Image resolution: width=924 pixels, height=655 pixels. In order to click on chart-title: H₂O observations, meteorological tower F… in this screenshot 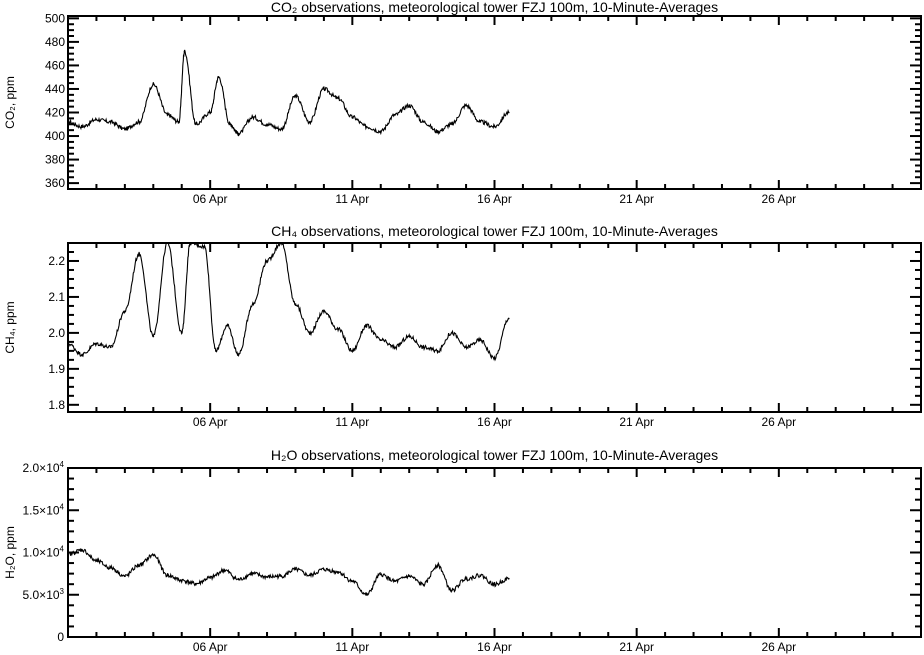, I will do `click(494, 455)`.